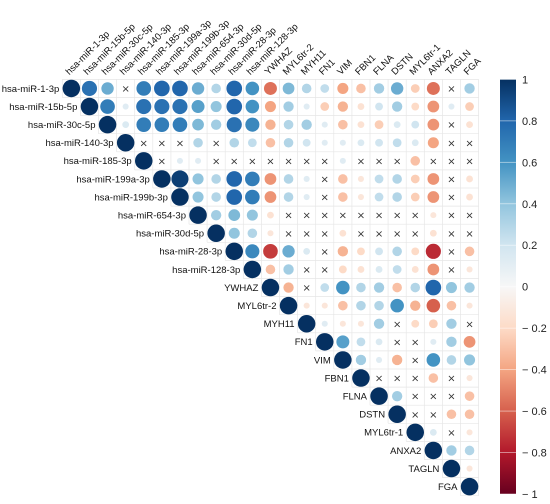 This screenshot has height=504, width=550. I want to click on colorbar-tick-label: 0.8, so click(529, 122).